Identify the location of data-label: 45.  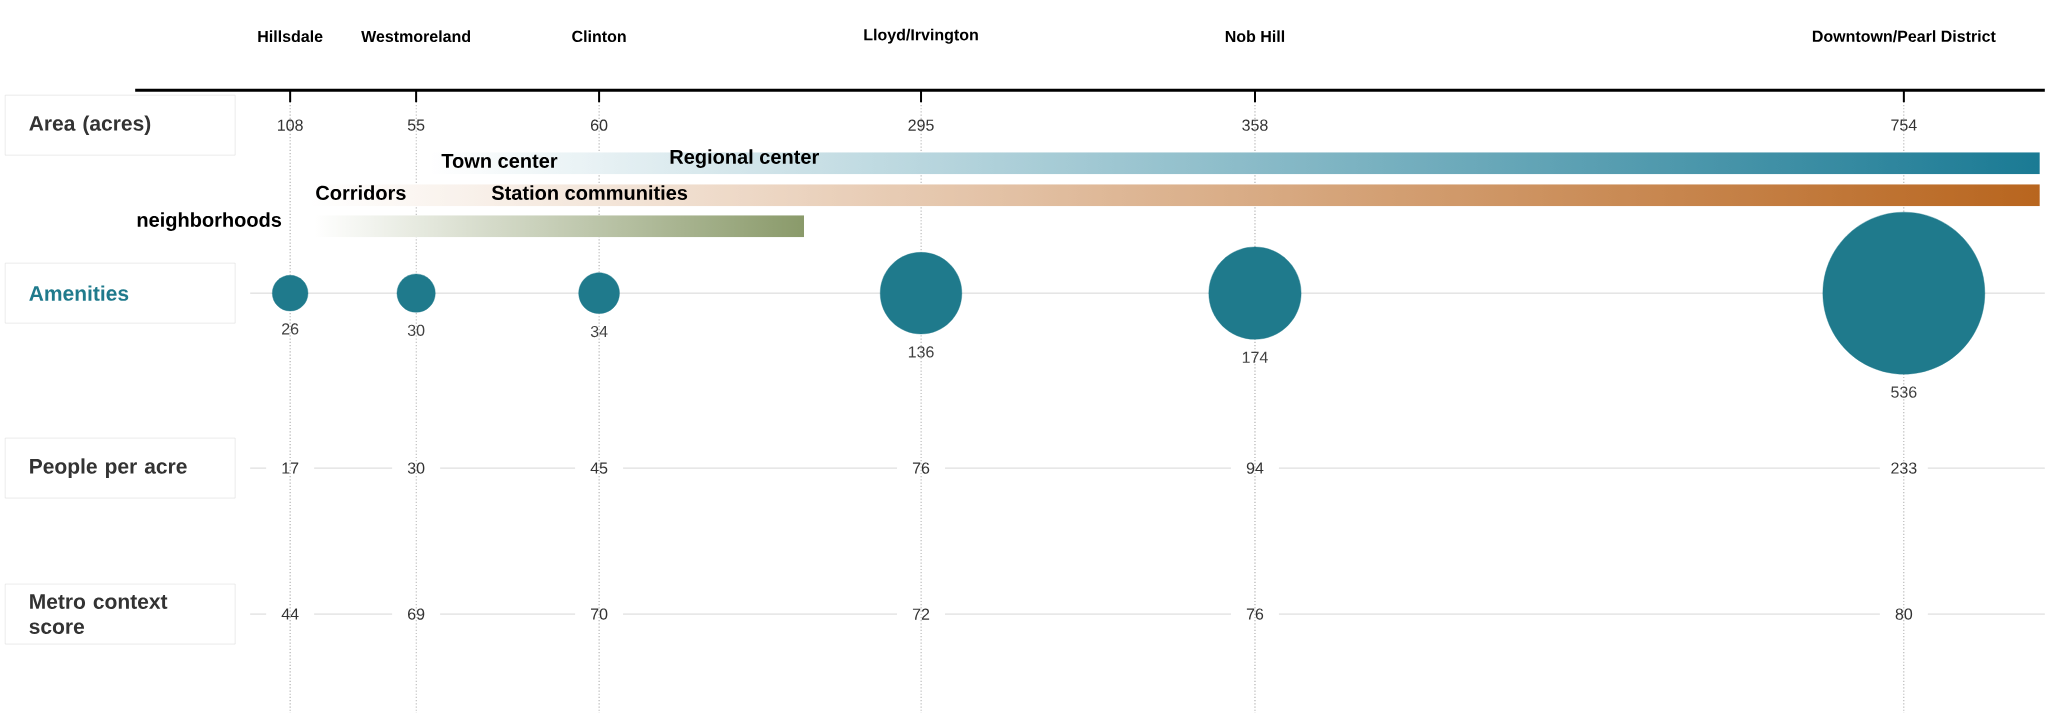
(599, 468).